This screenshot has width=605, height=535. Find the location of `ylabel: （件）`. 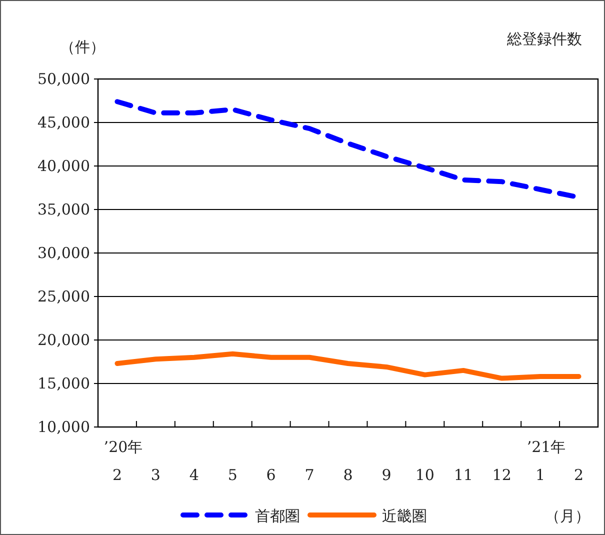

ylabel: （件） is located at coordinates (82, 47).